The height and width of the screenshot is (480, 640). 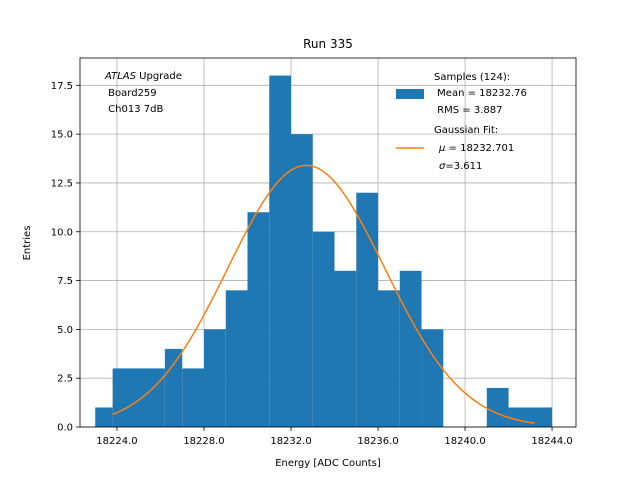 What do you see at coordinates (65, 257) in the screenshot?
I see `y-axis-ticks: 0.0 2.5 5.0 7.5 10.0 12.5 15.0 17.5` at bounding box center [65, 257].